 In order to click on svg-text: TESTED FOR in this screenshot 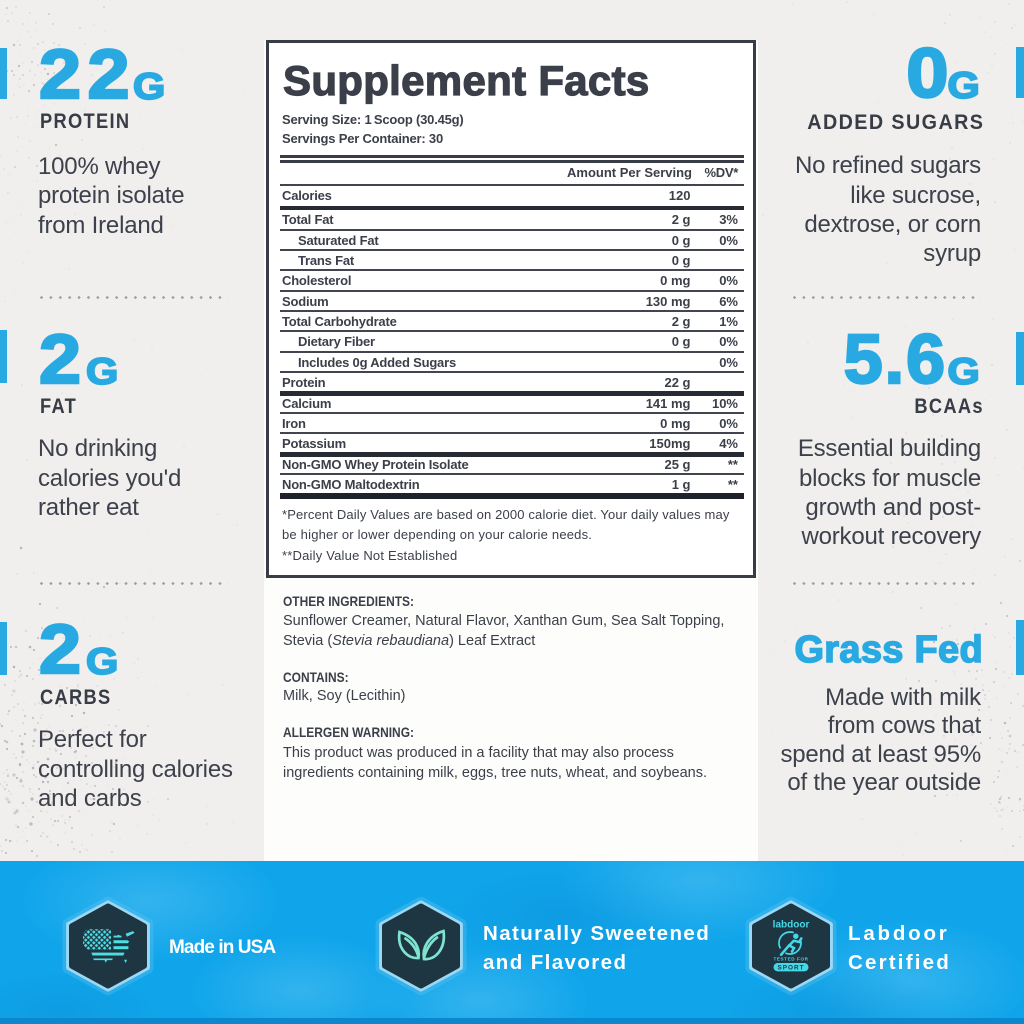, I will do `click(790, 958)`.